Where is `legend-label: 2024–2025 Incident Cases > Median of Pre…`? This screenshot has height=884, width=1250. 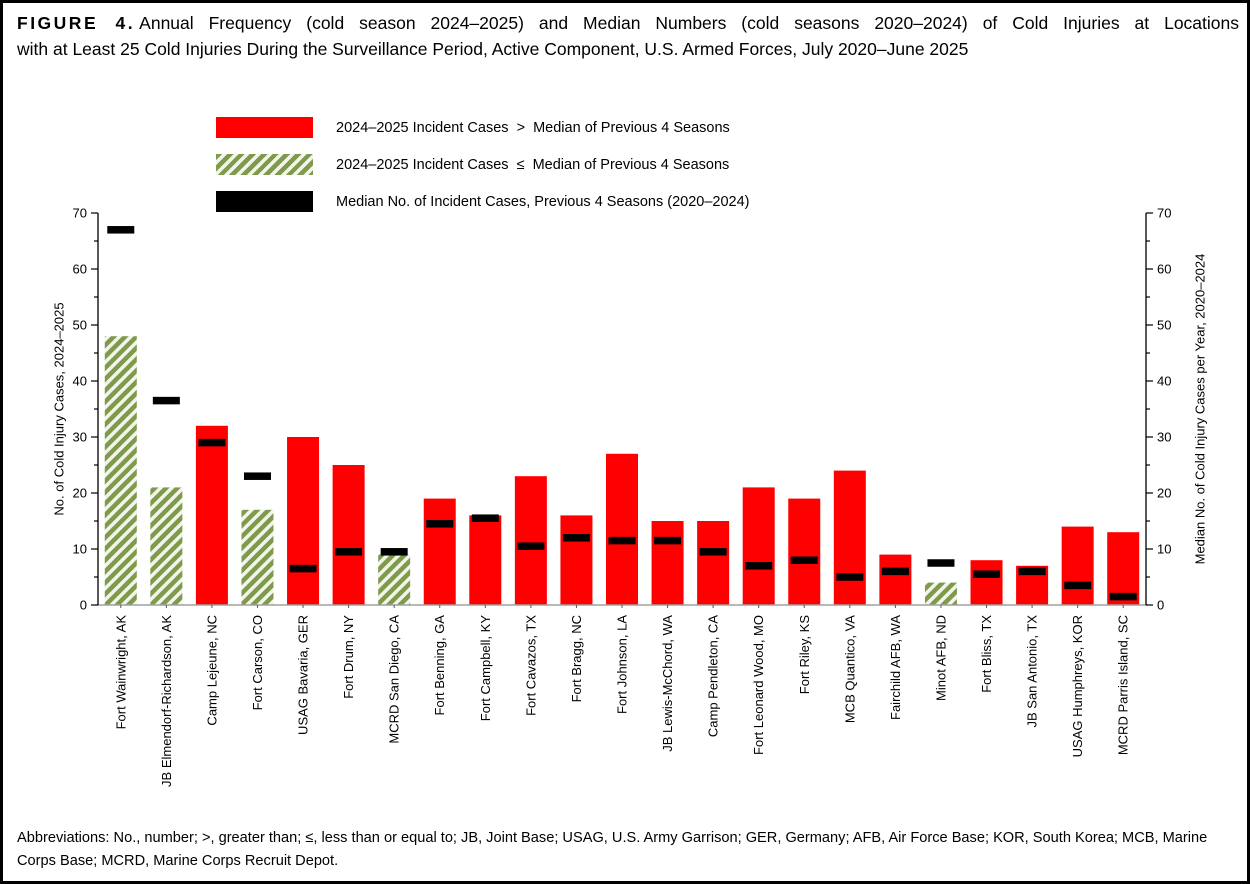
legend-label: 2024–2025 Incident Cases > Median of Pre… is located at coordinates (533, 127).